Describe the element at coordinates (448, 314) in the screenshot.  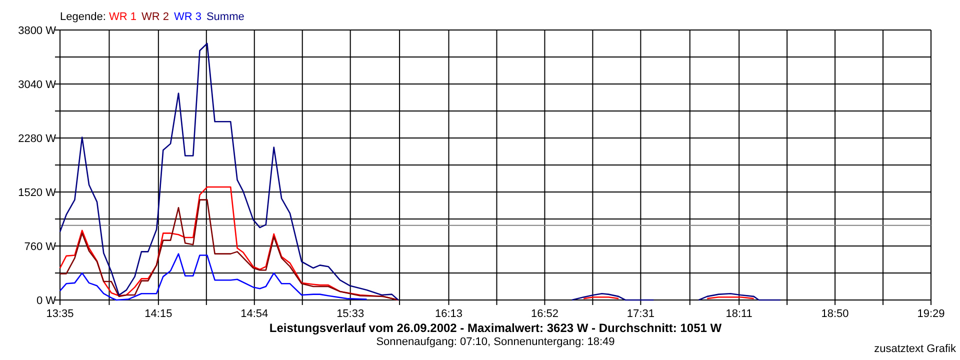
I see `x-tick-label: 16:13` at that location.